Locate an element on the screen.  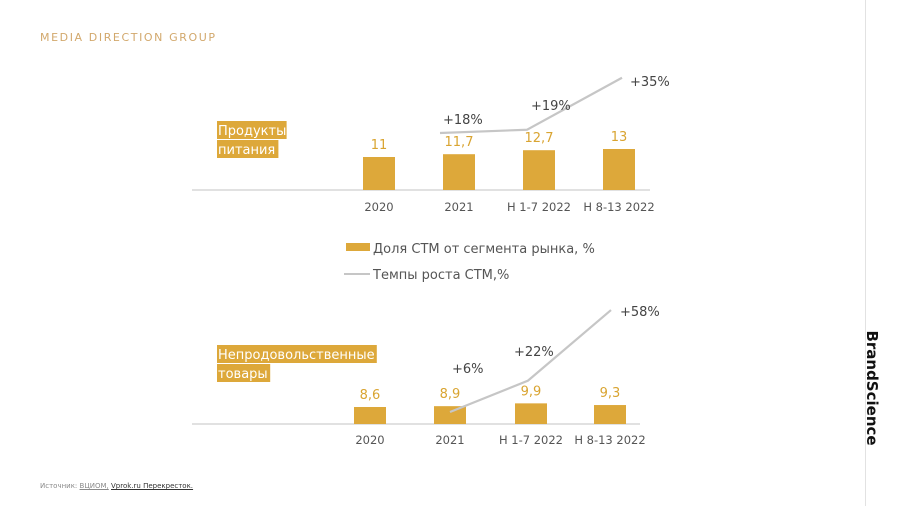
bar-value-label: 9,3 is located at coordinates (610, 393).